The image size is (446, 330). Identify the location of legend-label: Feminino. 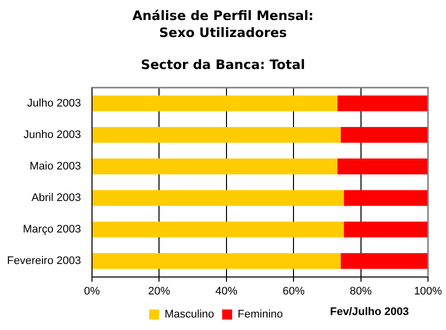
(260, 314).